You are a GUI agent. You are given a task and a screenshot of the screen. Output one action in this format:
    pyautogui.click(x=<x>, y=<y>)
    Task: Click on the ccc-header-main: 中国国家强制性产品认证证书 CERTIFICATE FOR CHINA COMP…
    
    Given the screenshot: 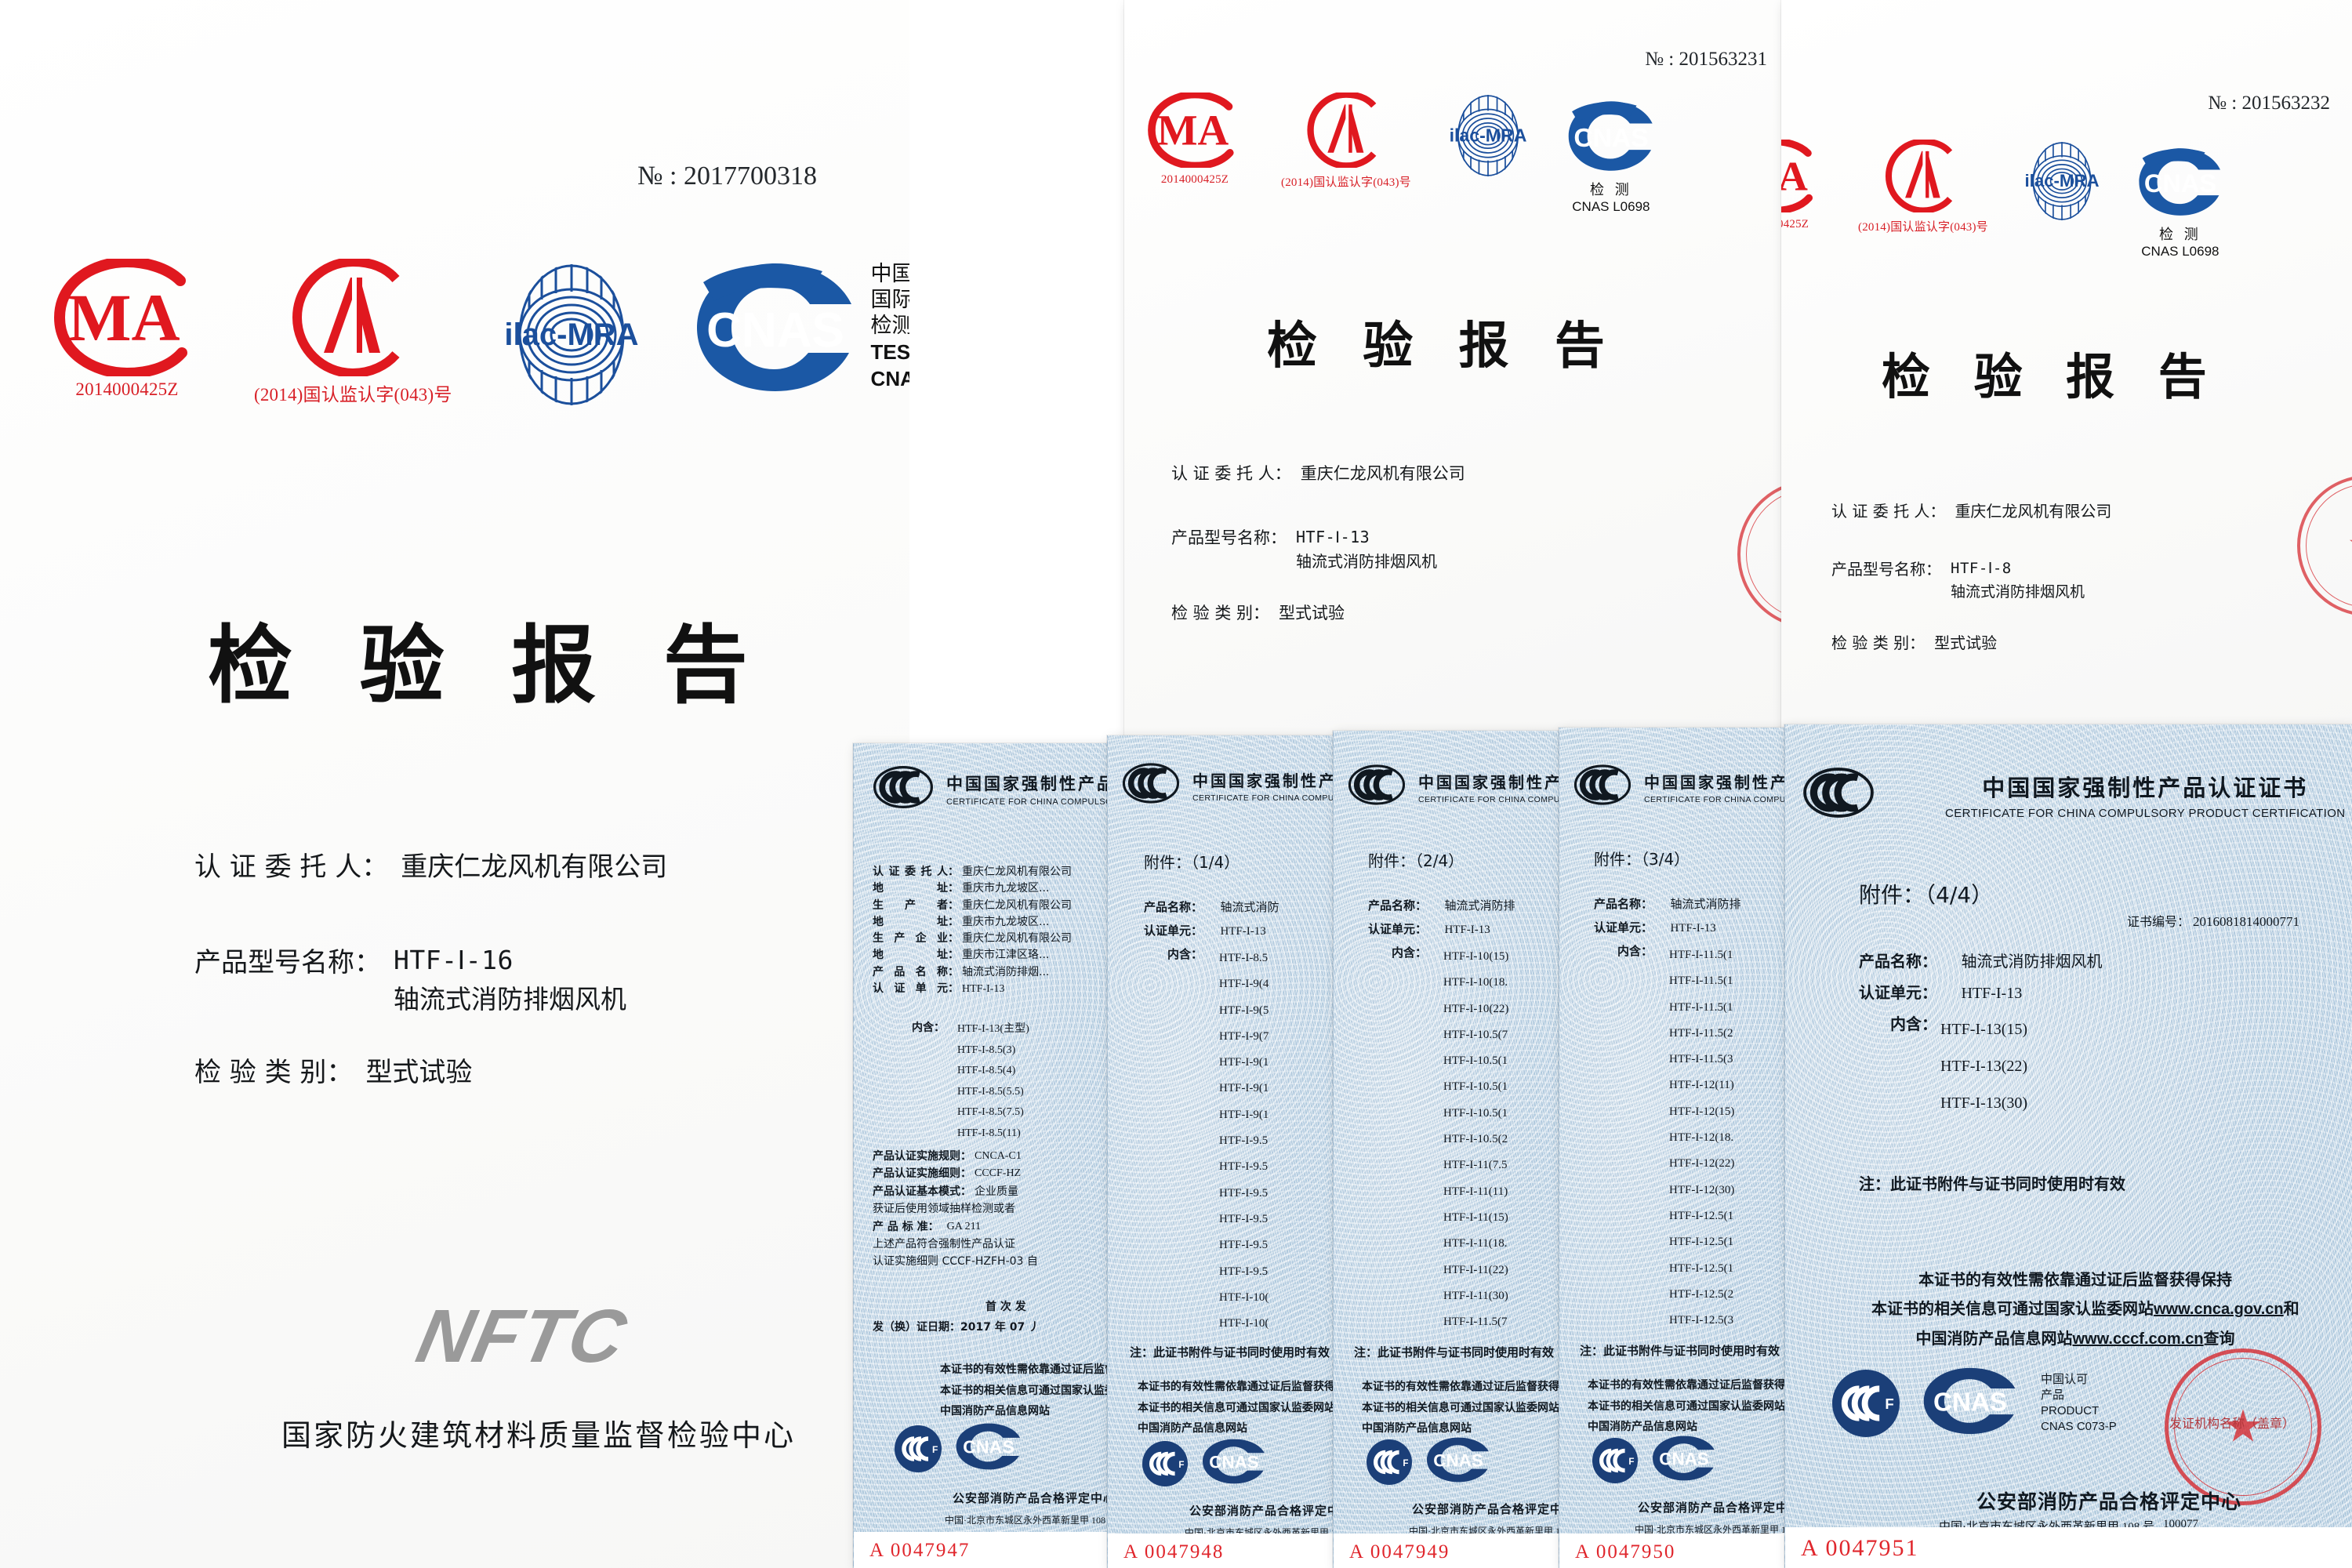 What is the action you would take?
    pyautogui.click(x=993, y=789)
    